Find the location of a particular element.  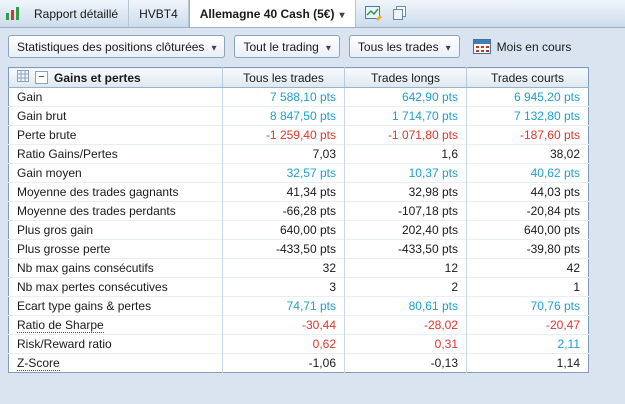

cell-value: 80,61 pts is located at coordinates (405, 306).